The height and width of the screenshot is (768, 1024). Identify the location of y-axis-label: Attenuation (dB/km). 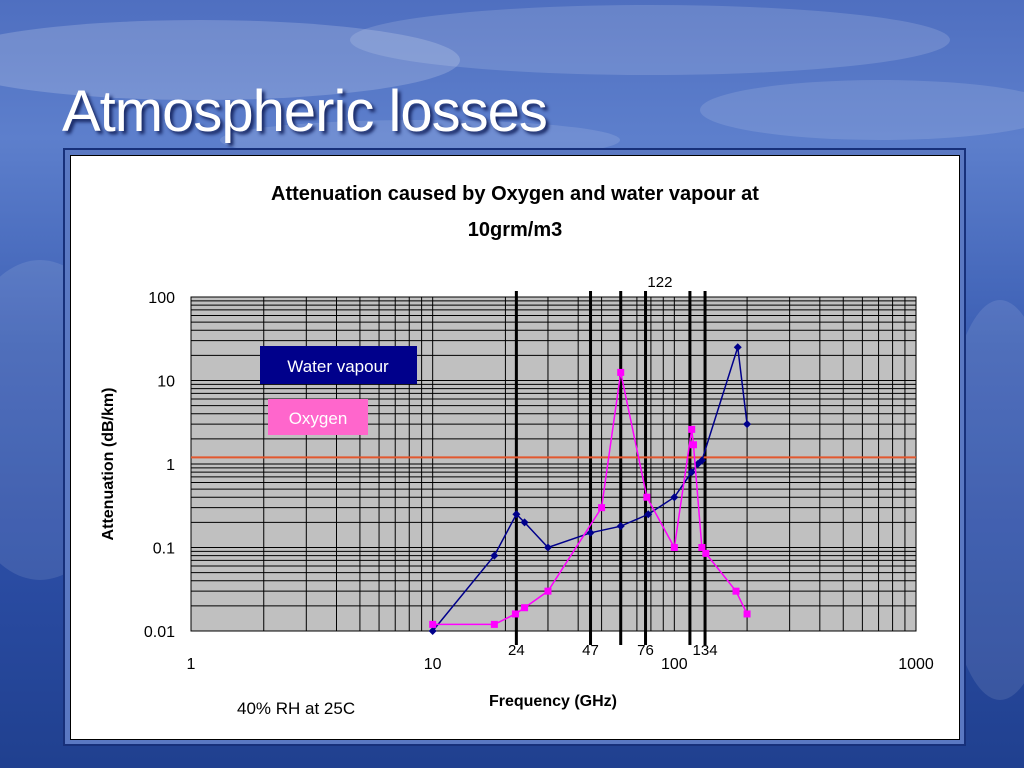
(108, 464).